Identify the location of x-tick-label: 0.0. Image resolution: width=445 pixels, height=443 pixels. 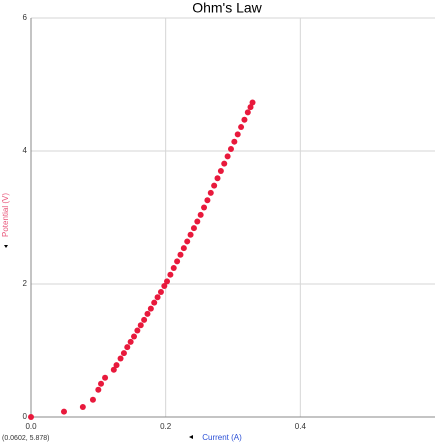
(31, 426).